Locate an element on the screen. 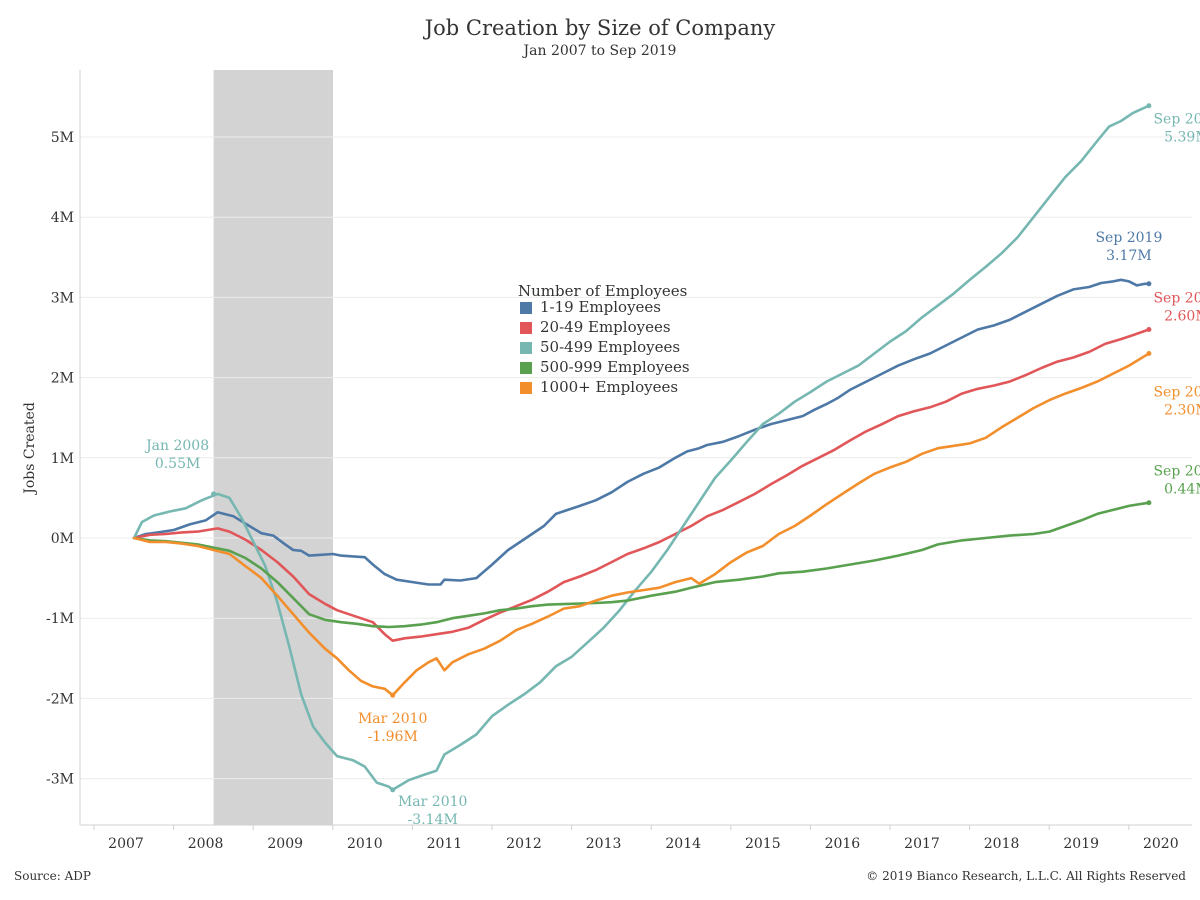 The height and width of the screenshot is (900, 1200). recession-band is located at coordinates (273, 447).